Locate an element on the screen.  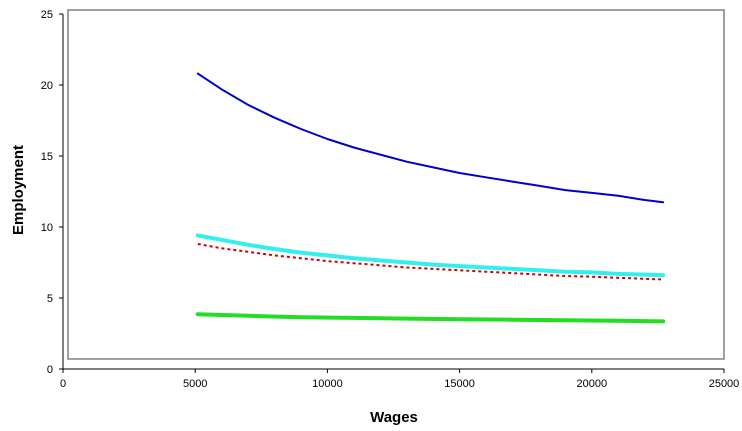
y-tick-label: 20 is located at coordinates (47, 86).